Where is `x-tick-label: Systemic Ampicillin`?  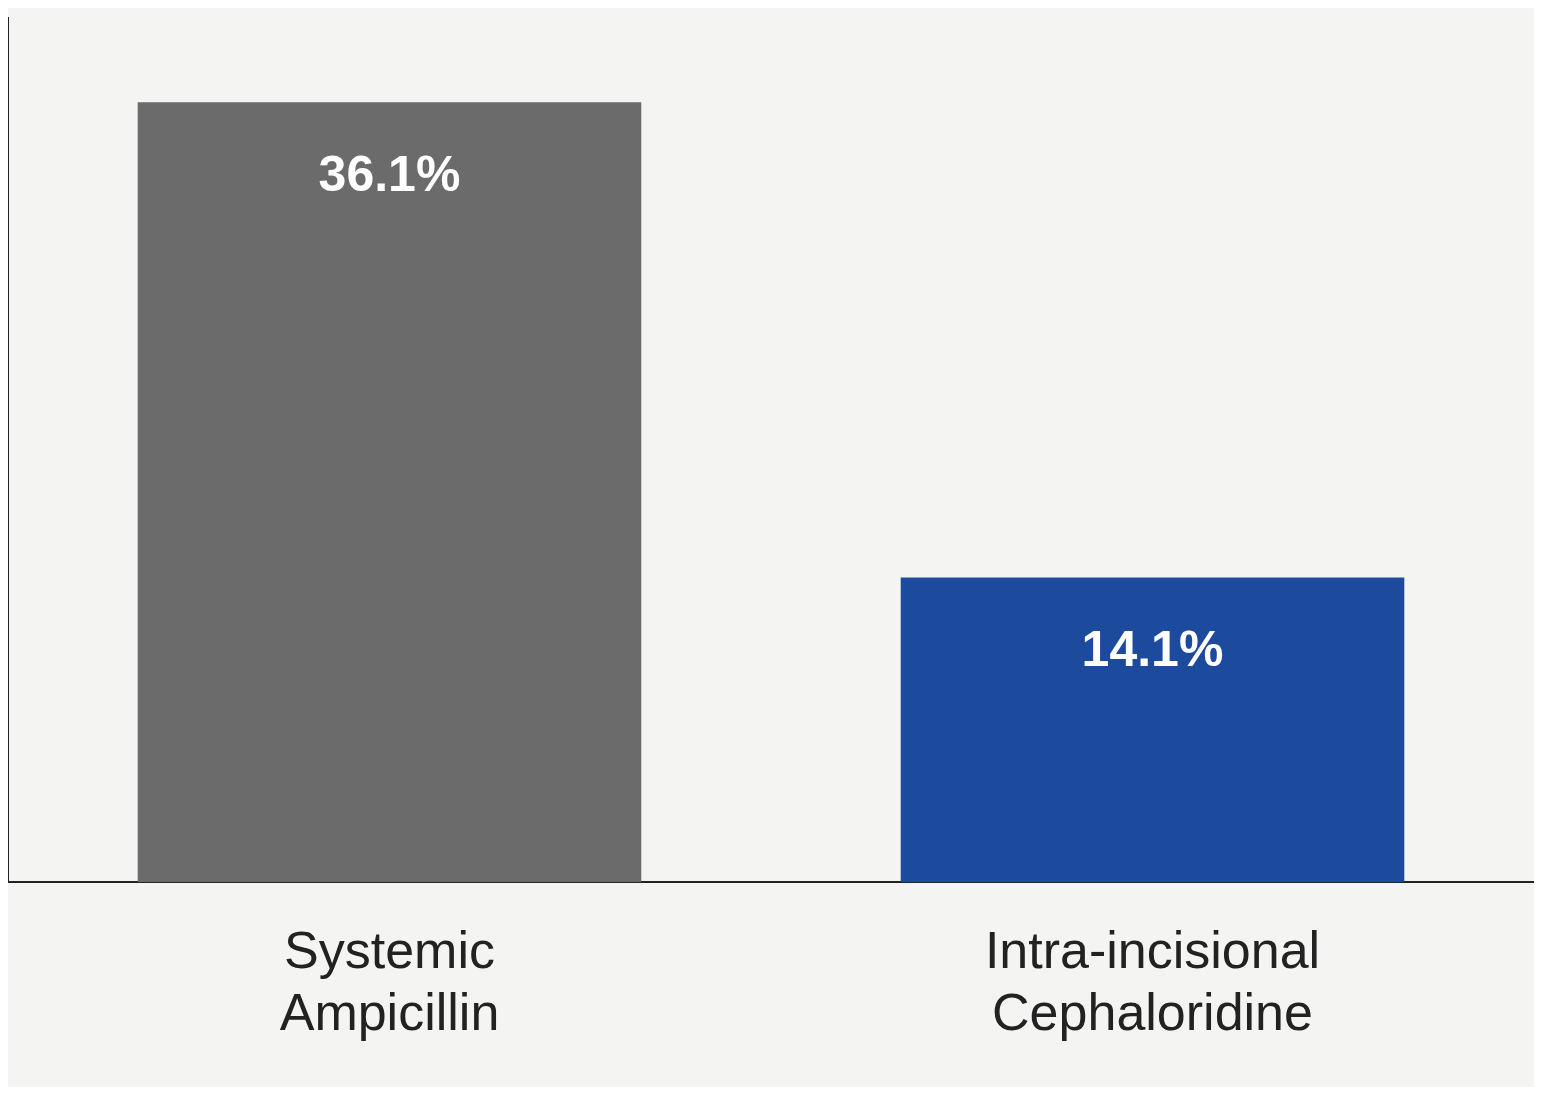 x-tick-label: Systemic Ampicillin is located at coordinates (389, 981).